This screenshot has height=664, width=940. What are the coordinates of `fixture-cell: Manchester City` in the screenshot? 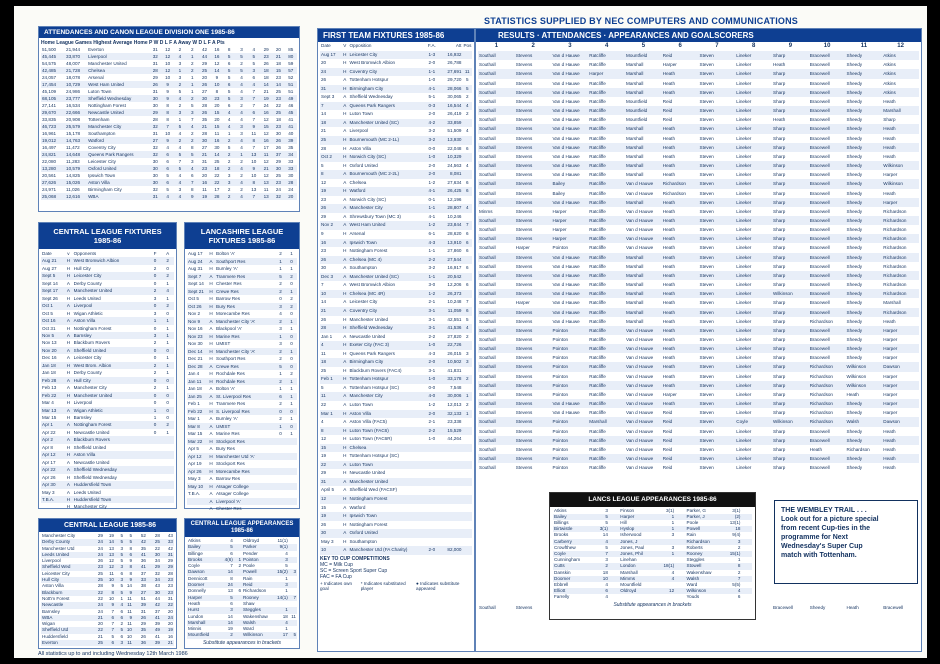 It's located at (366, 396).